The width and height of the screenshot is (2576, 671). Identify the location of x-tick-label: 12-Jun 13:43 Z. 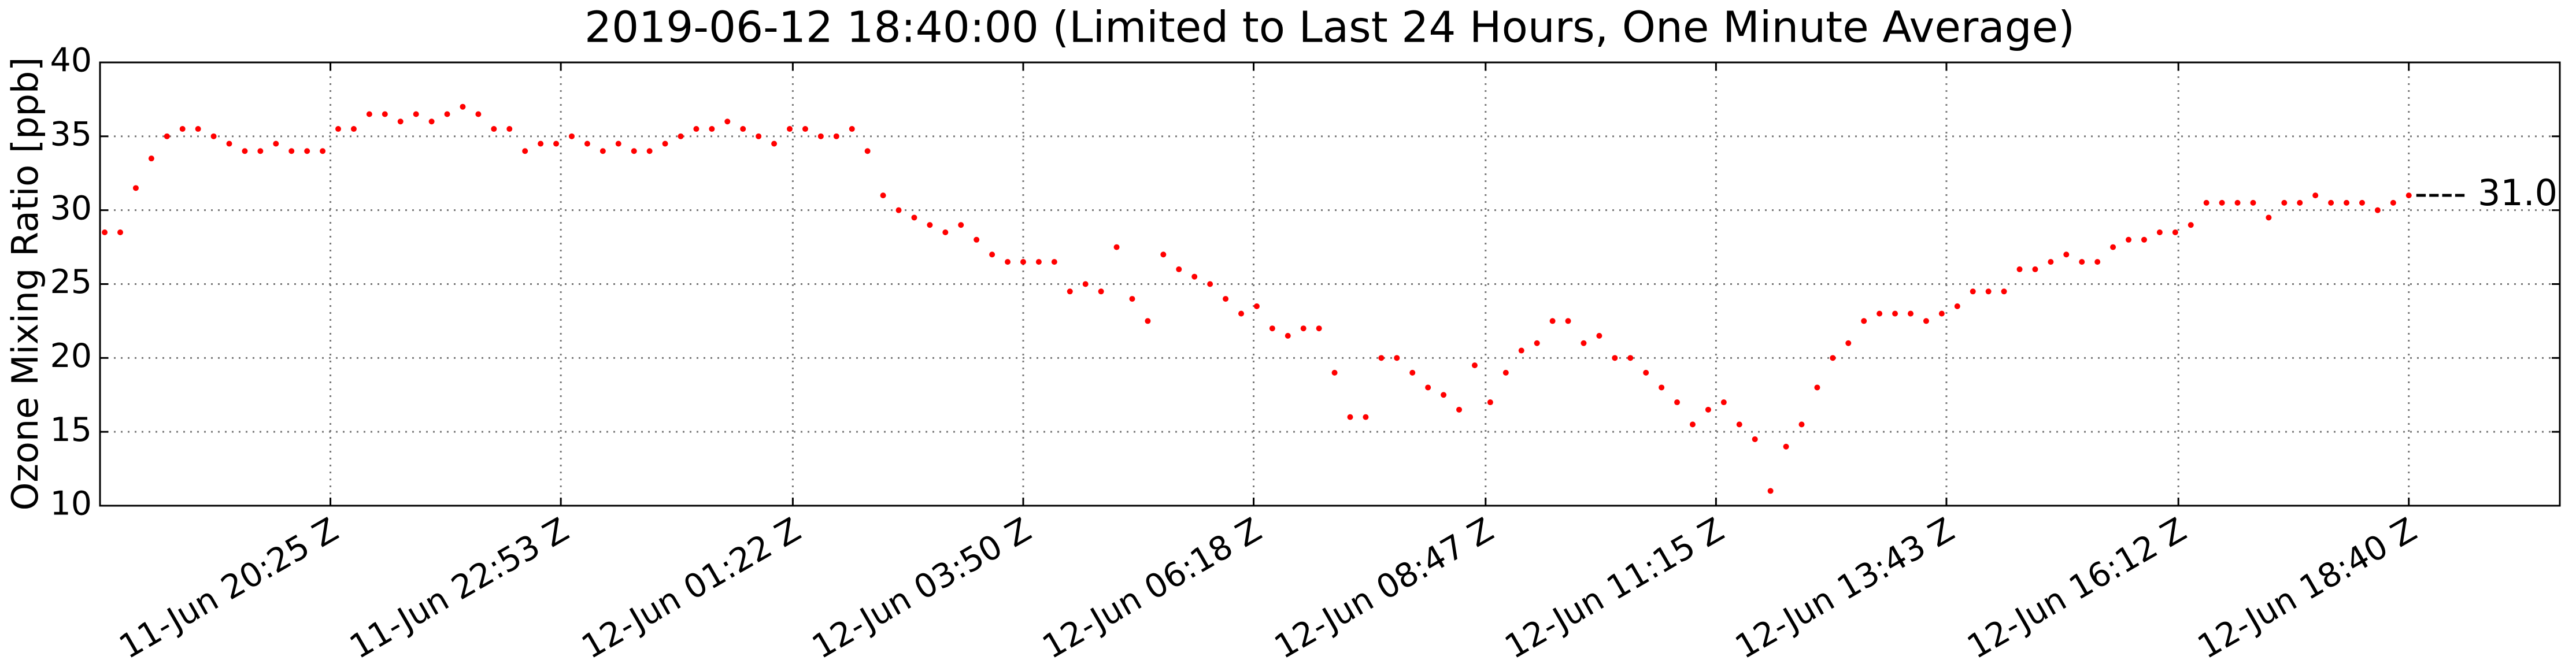
(1845, 588).